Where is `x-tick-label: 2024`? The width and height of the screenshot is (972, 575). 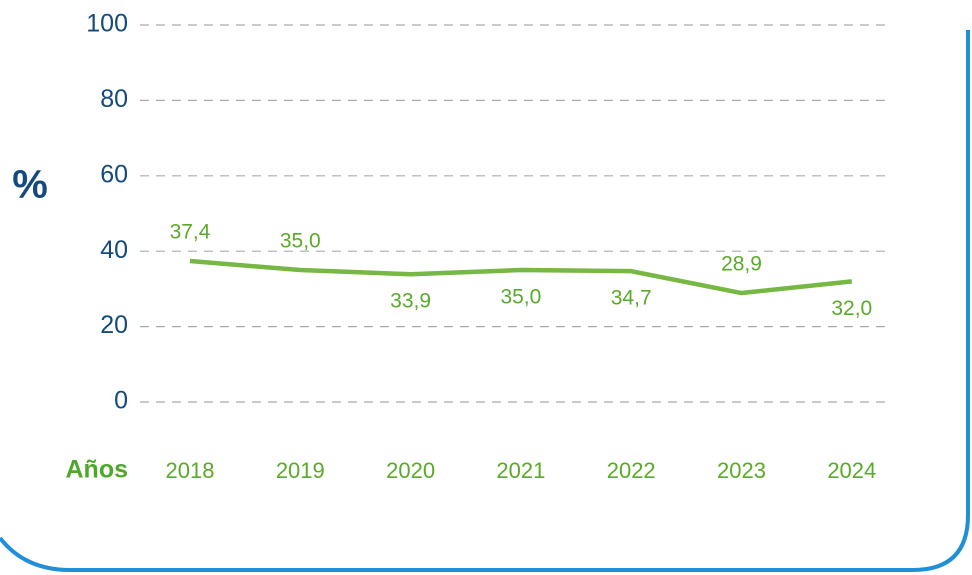 x-tick-label: 2024 is located at coordinates (851, 470).